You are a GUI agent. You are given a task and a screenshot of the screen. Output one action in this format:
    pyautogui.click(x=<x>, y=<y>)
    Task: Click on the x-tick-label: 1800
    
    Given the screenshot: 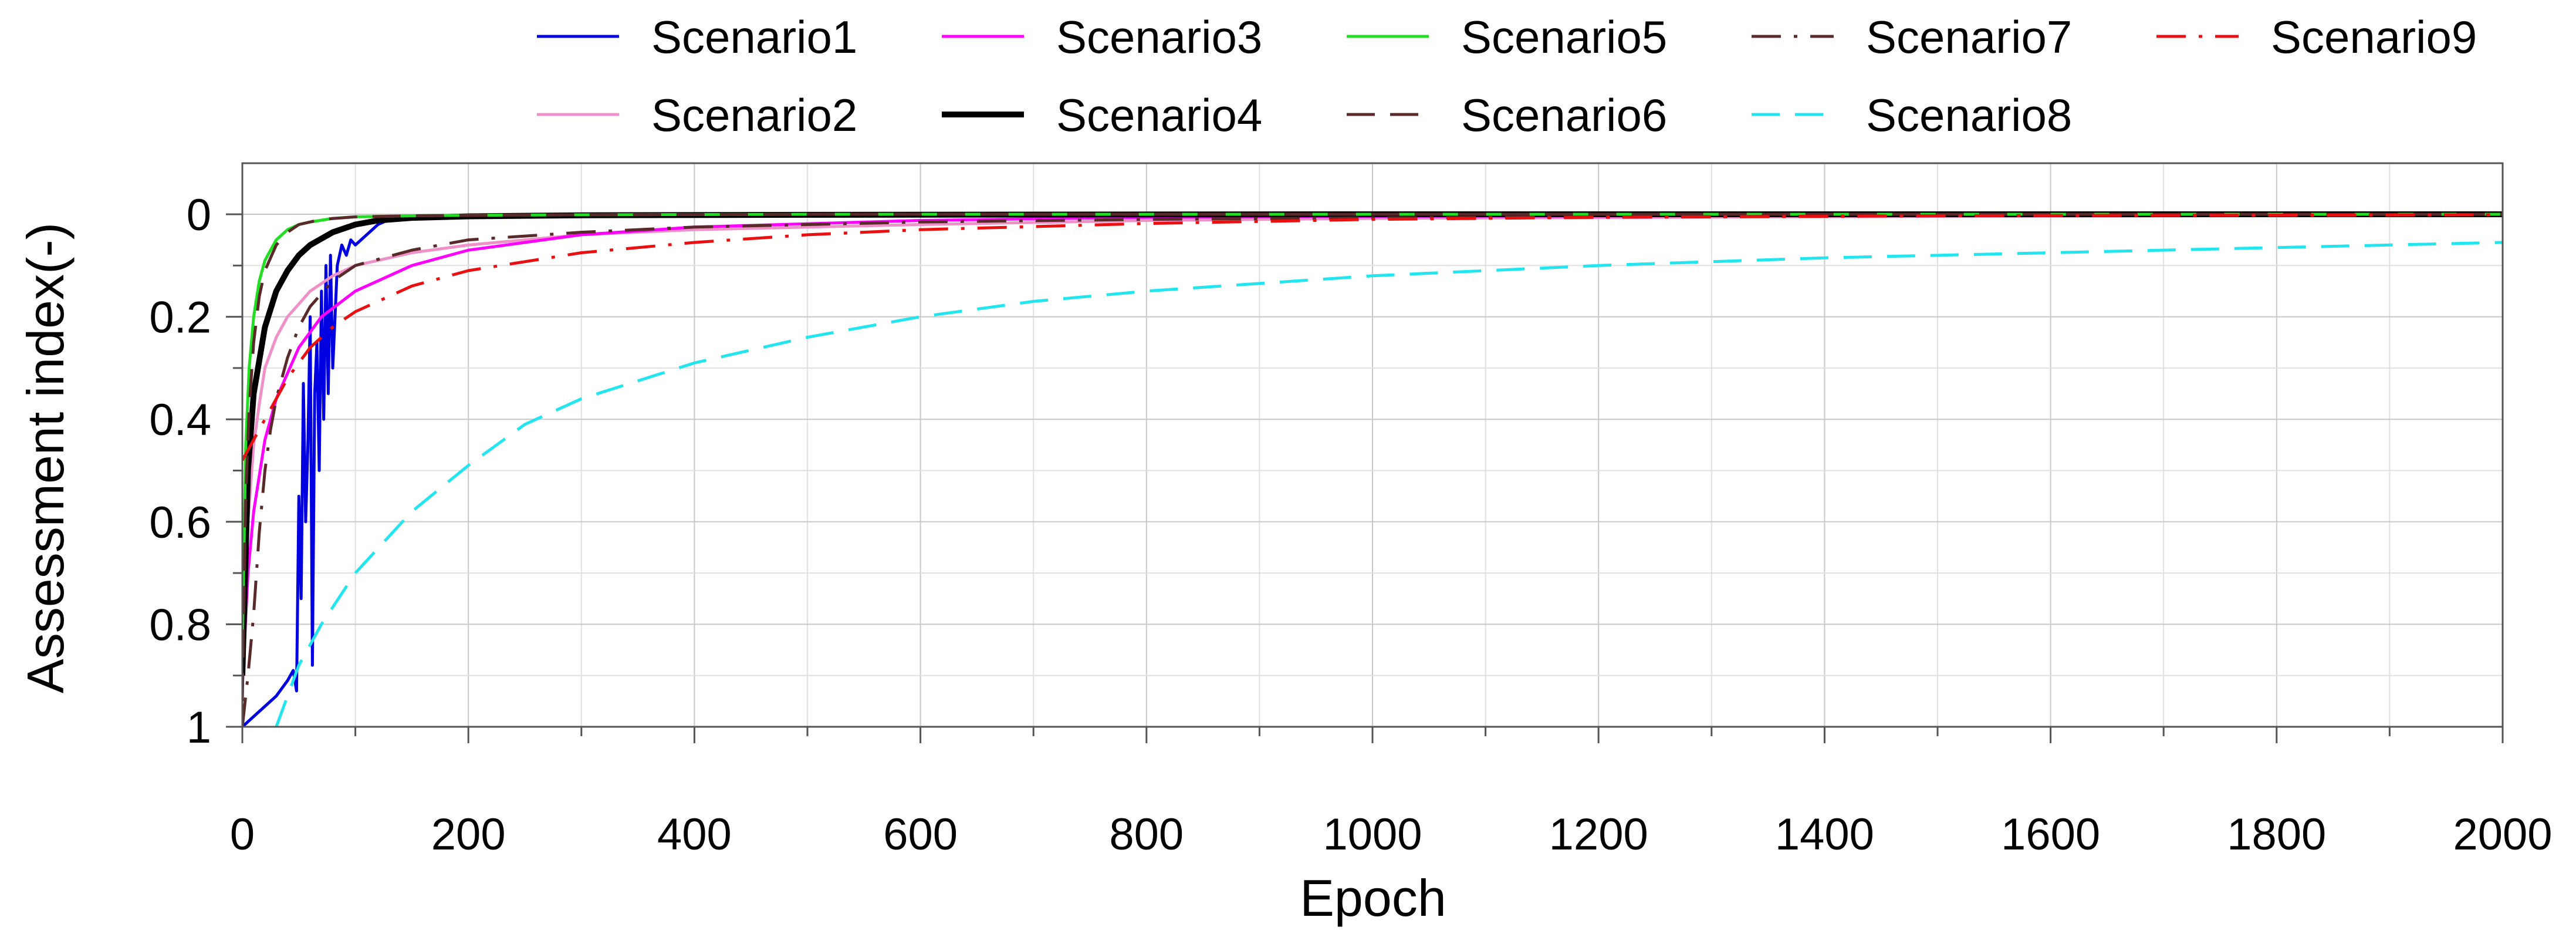 What is the action you would take?
    pyautogui.click(x=2276, y=834)
    